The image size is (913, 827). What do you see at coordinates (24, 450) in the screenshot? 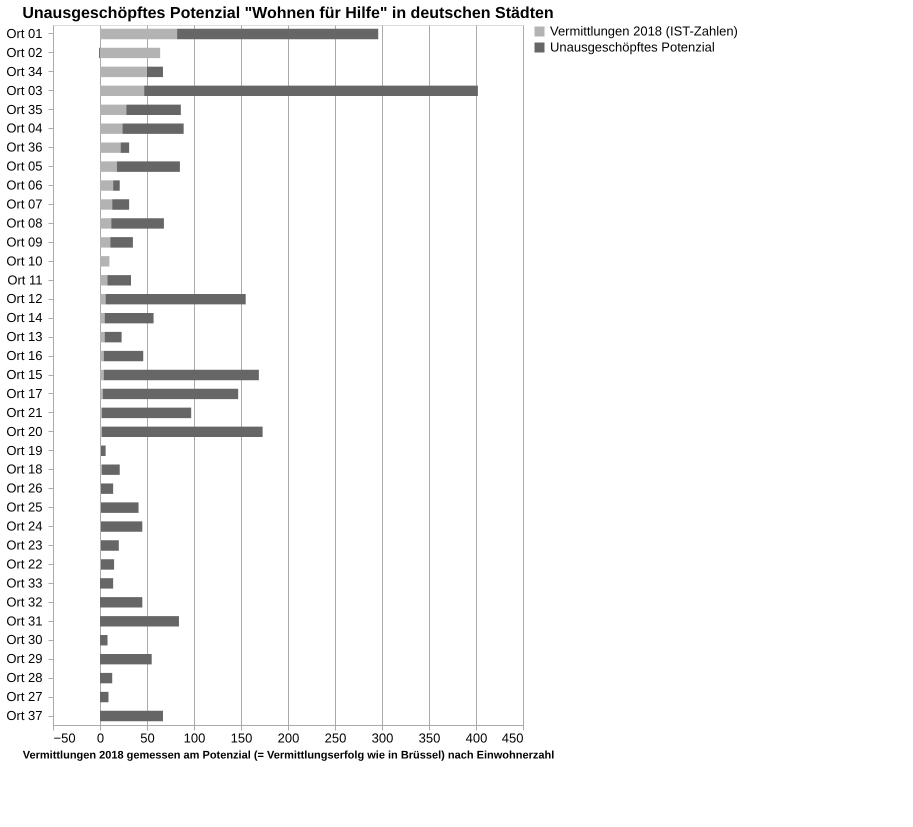
I see `y-tick-label: Ort 19` at bounding box center [24, 450].